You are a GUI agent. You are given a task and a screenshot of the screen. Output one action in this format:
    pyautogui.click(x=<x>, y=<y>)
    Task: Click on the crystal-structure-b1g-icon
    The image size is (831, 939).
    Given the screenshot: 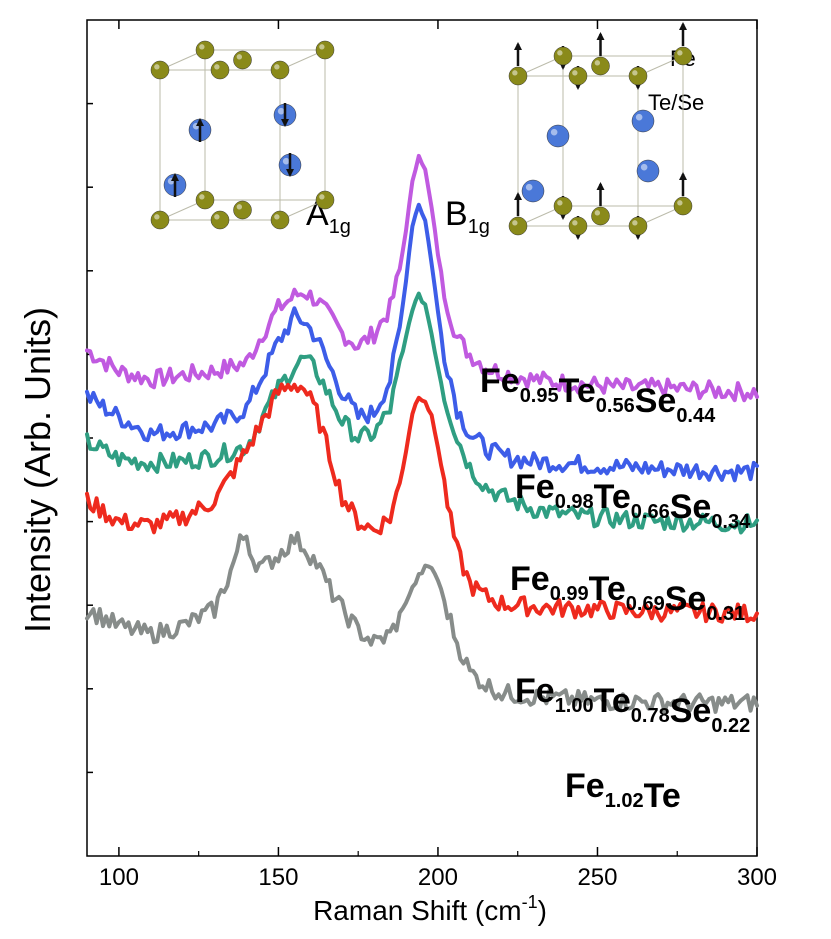 What is the action you would take?
    pyautogui.click(x=600, y=131)
    